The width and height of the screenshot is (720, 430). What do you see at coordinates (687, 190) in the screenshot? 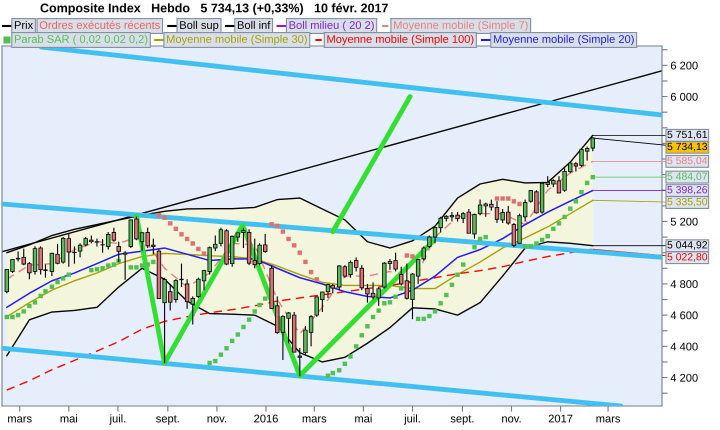
I see `data-label: 5 398,26` at bounding box center [687, 190].